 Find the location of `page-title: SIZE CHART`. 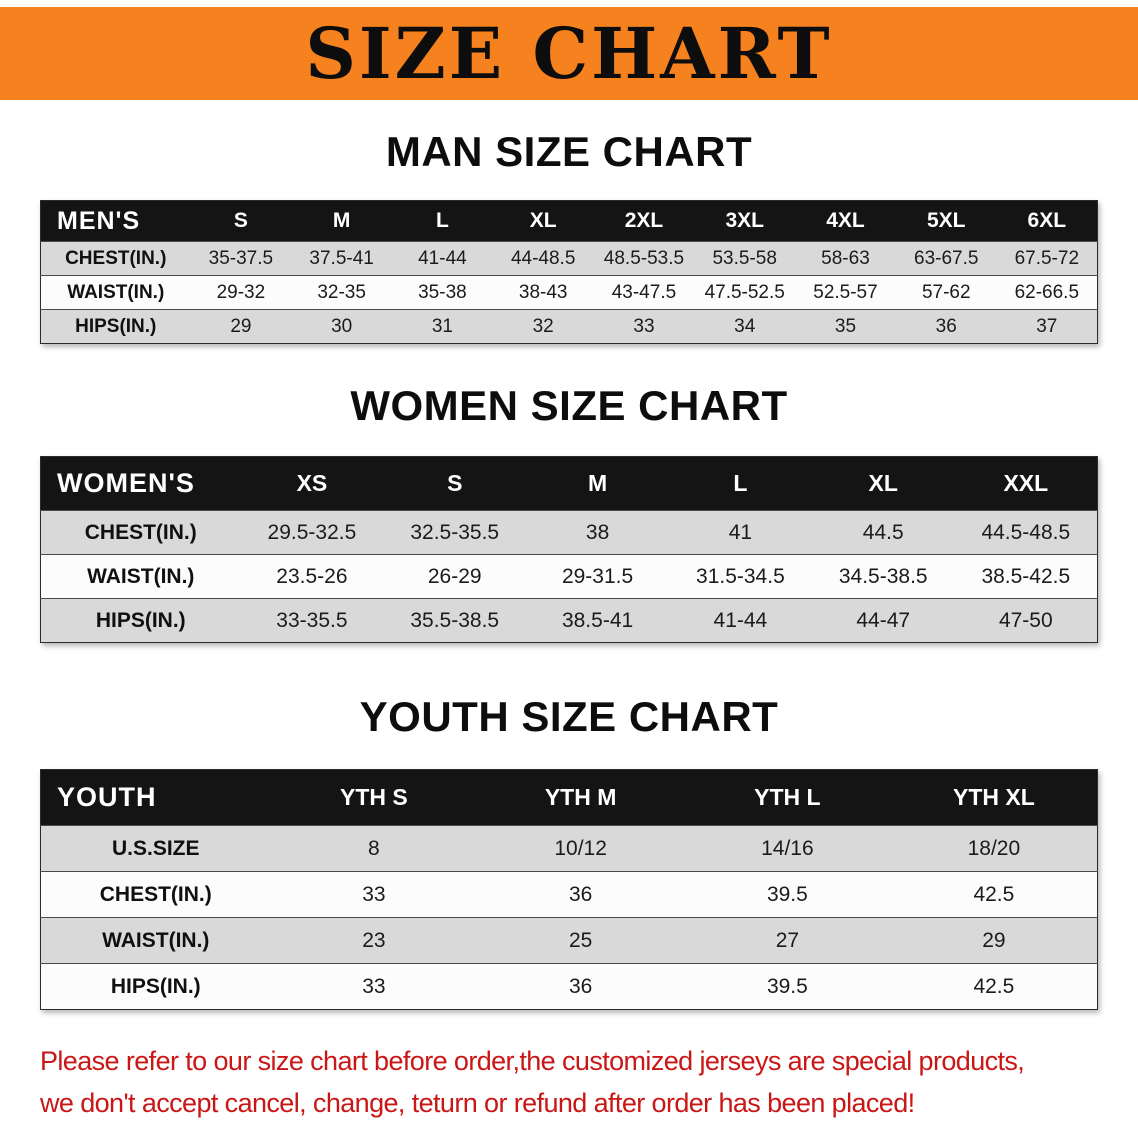

page-title: SIZE CHART is located at coordinates (569, 53).